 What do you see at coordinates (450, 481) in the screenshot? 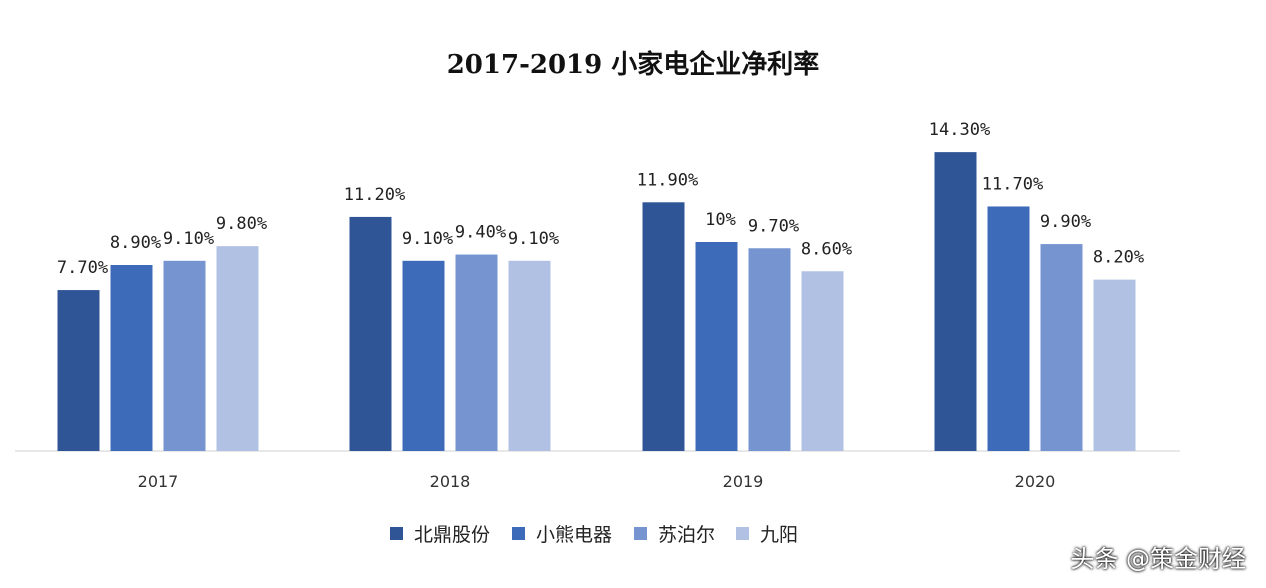
I see `x-tick-label: 2018` at bounding box center [450, 481].